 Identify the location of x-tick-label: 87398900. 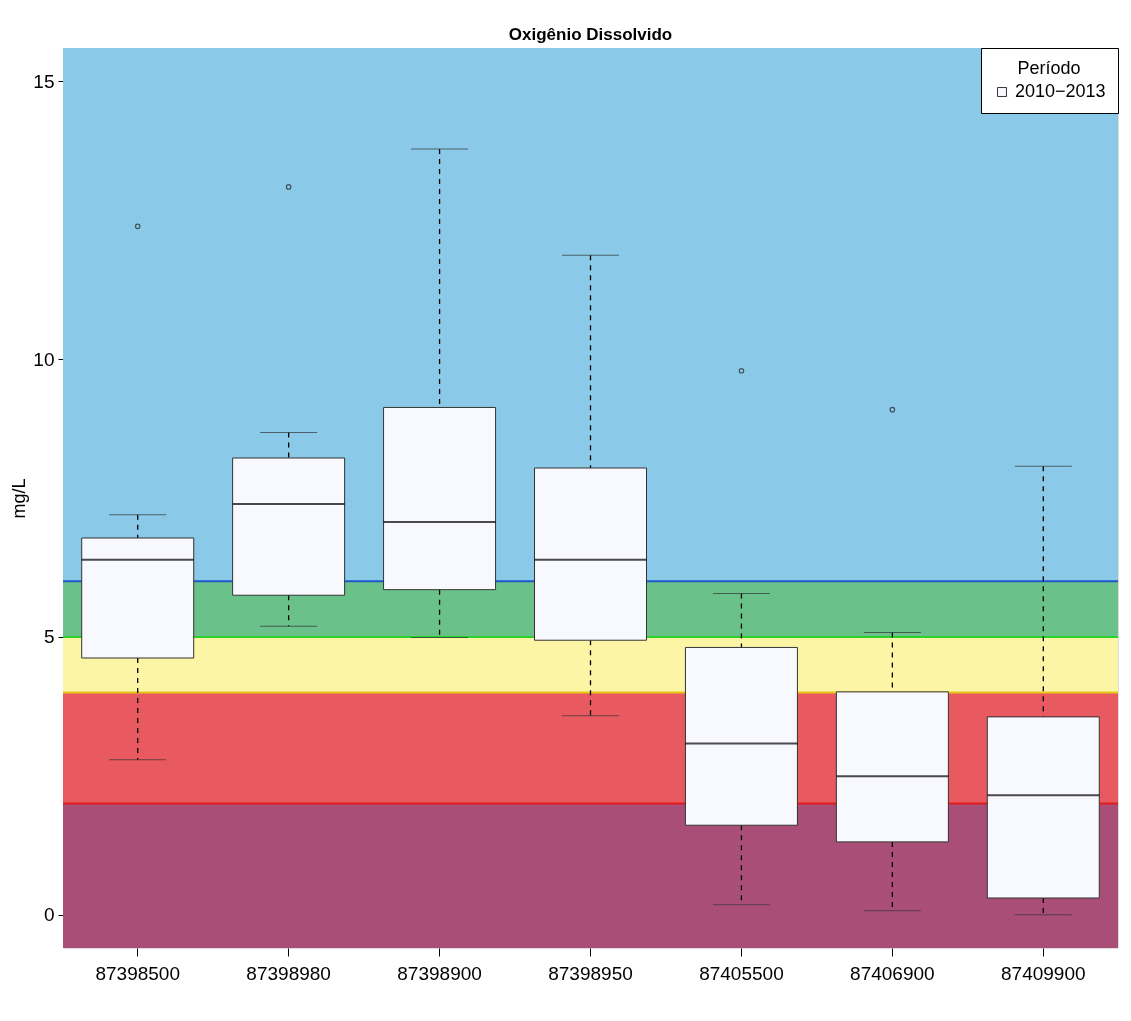
(439, 973).